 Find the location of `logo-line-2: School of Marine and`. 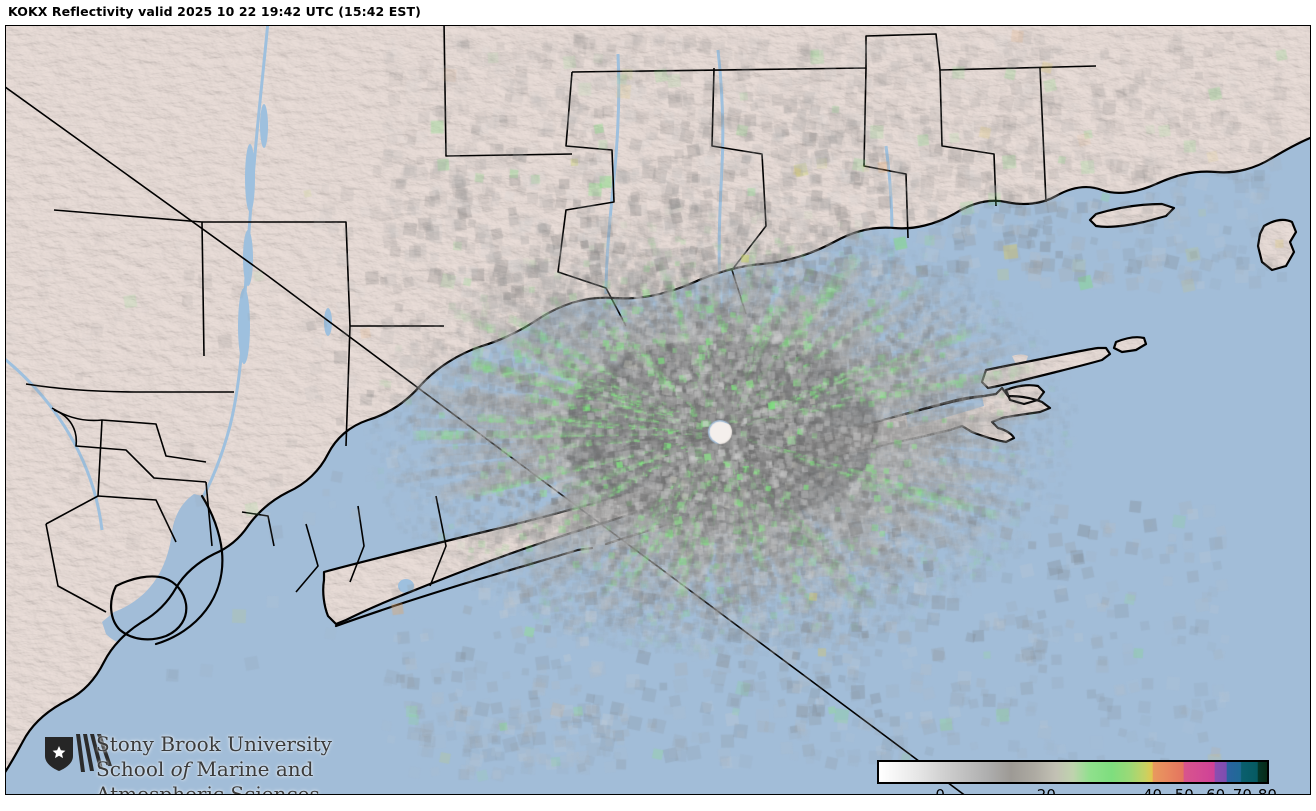

logo-line-2: School of Marine and is located at coordinates (221, 769).